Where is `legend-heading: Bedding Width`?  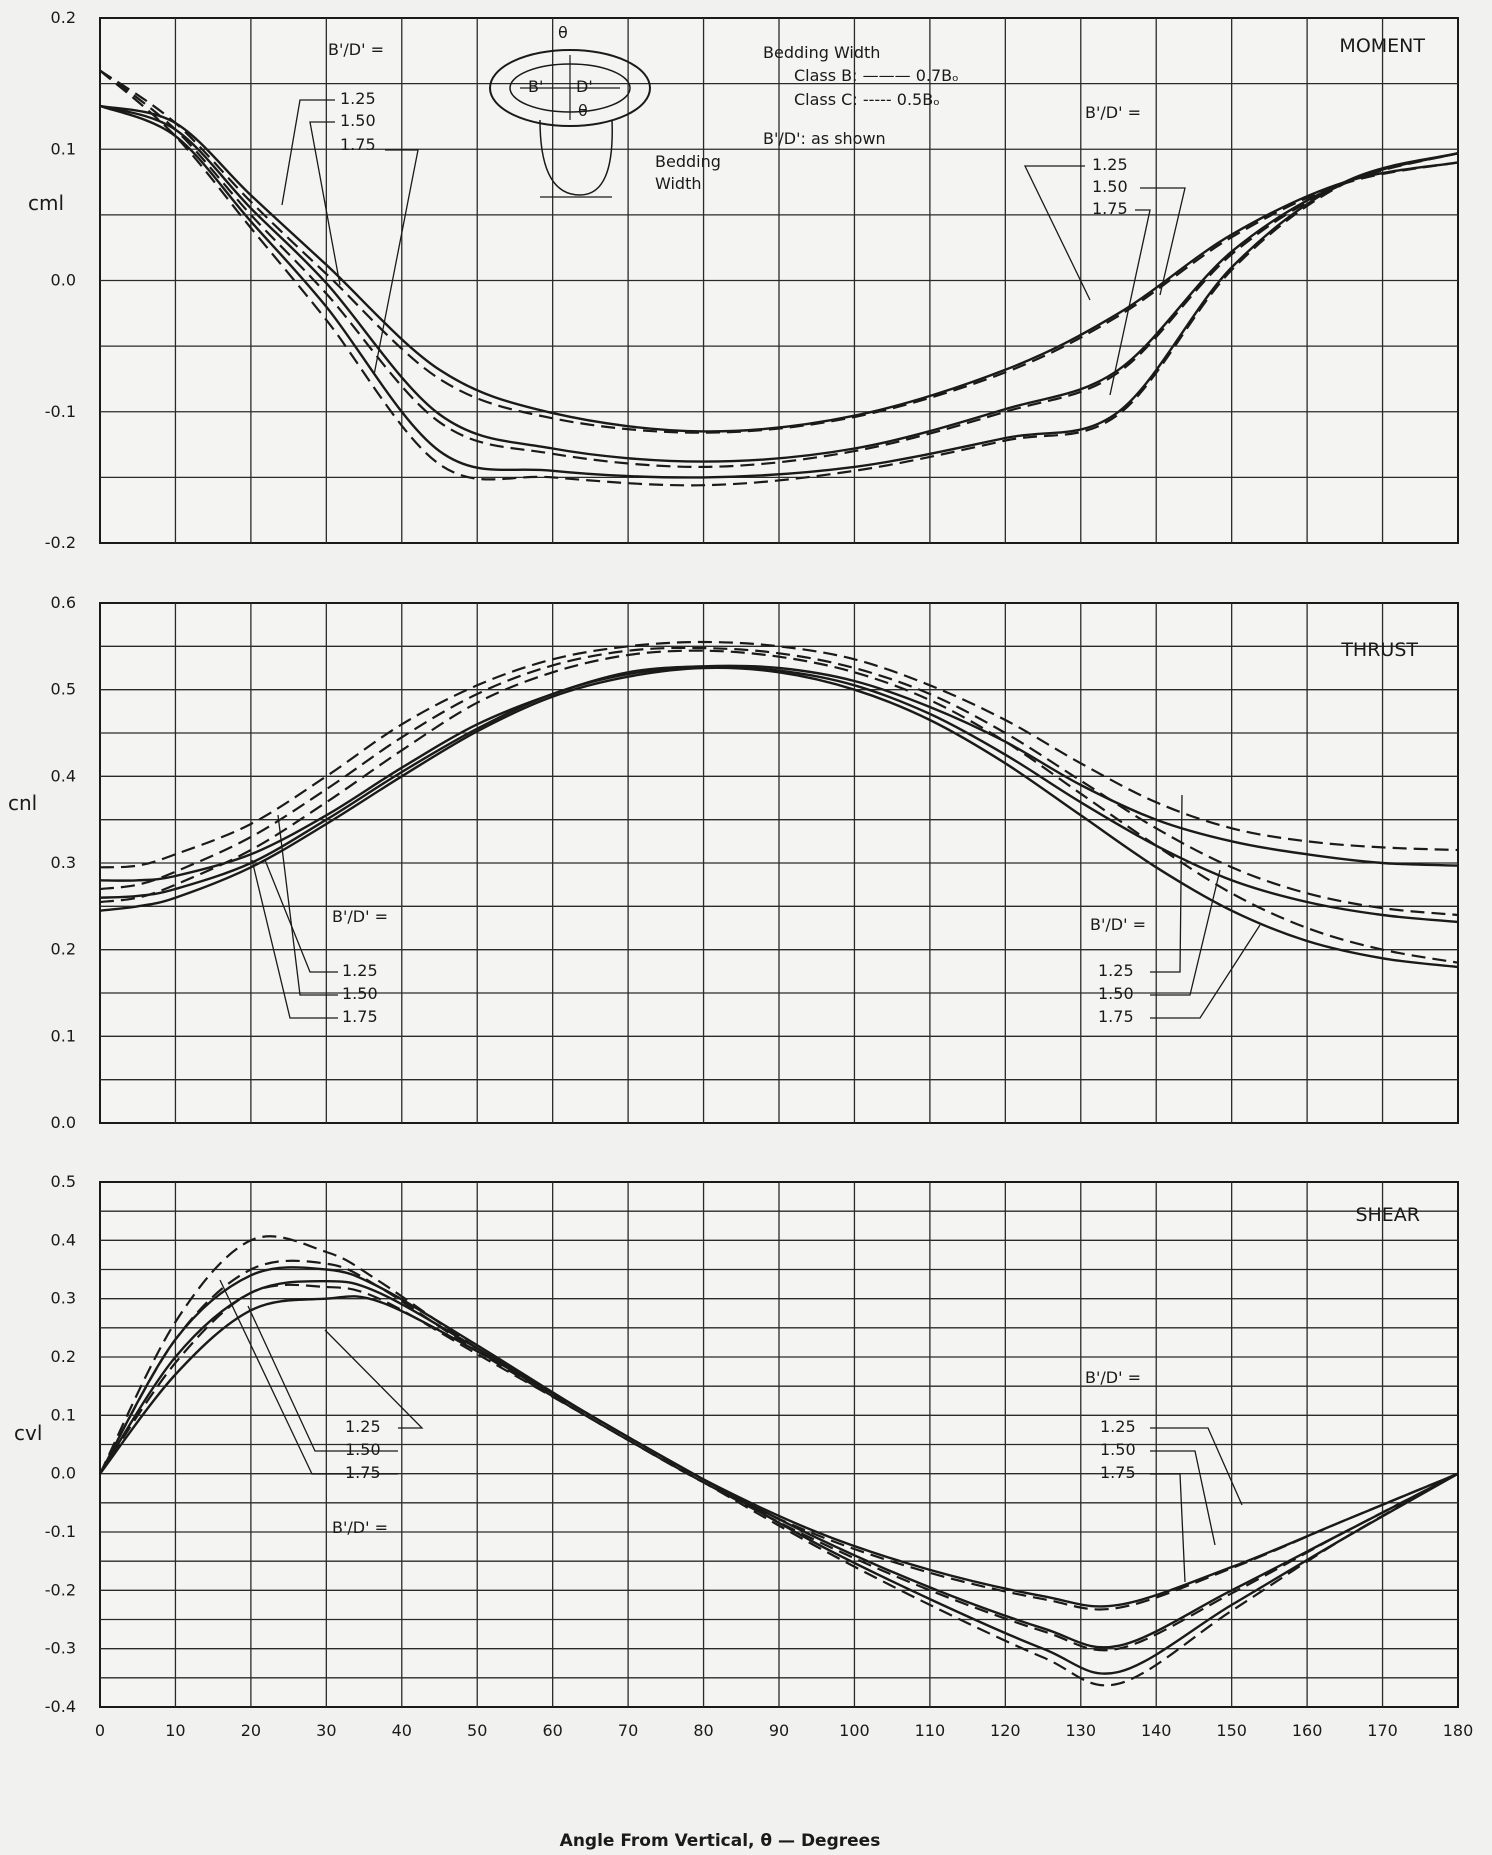 legend-heading: Bedding Width is located at coordinates (821, 52).